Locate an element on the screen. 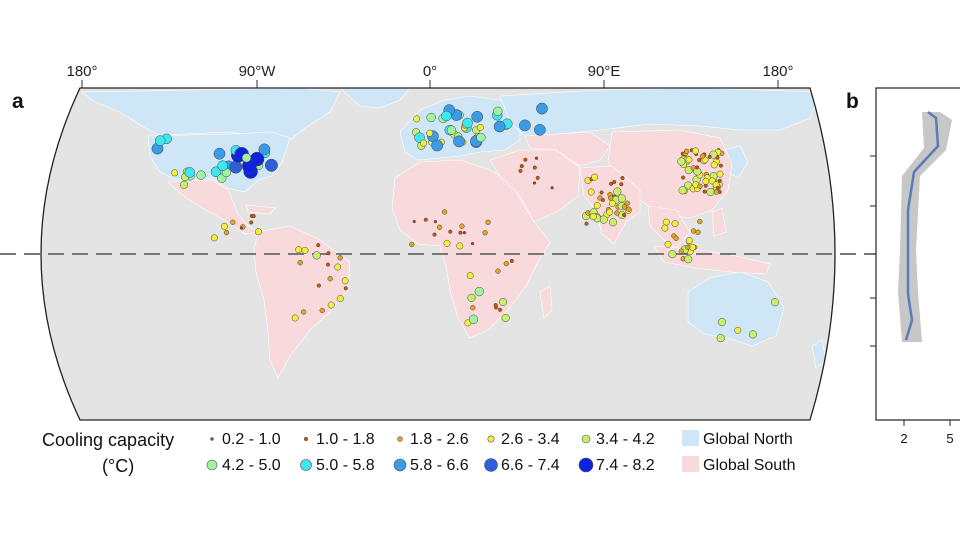 This screenshot has height=535, width=960. legend-label-bin-6: 4.2 - 5.0 is located at coordinates (251, 465).